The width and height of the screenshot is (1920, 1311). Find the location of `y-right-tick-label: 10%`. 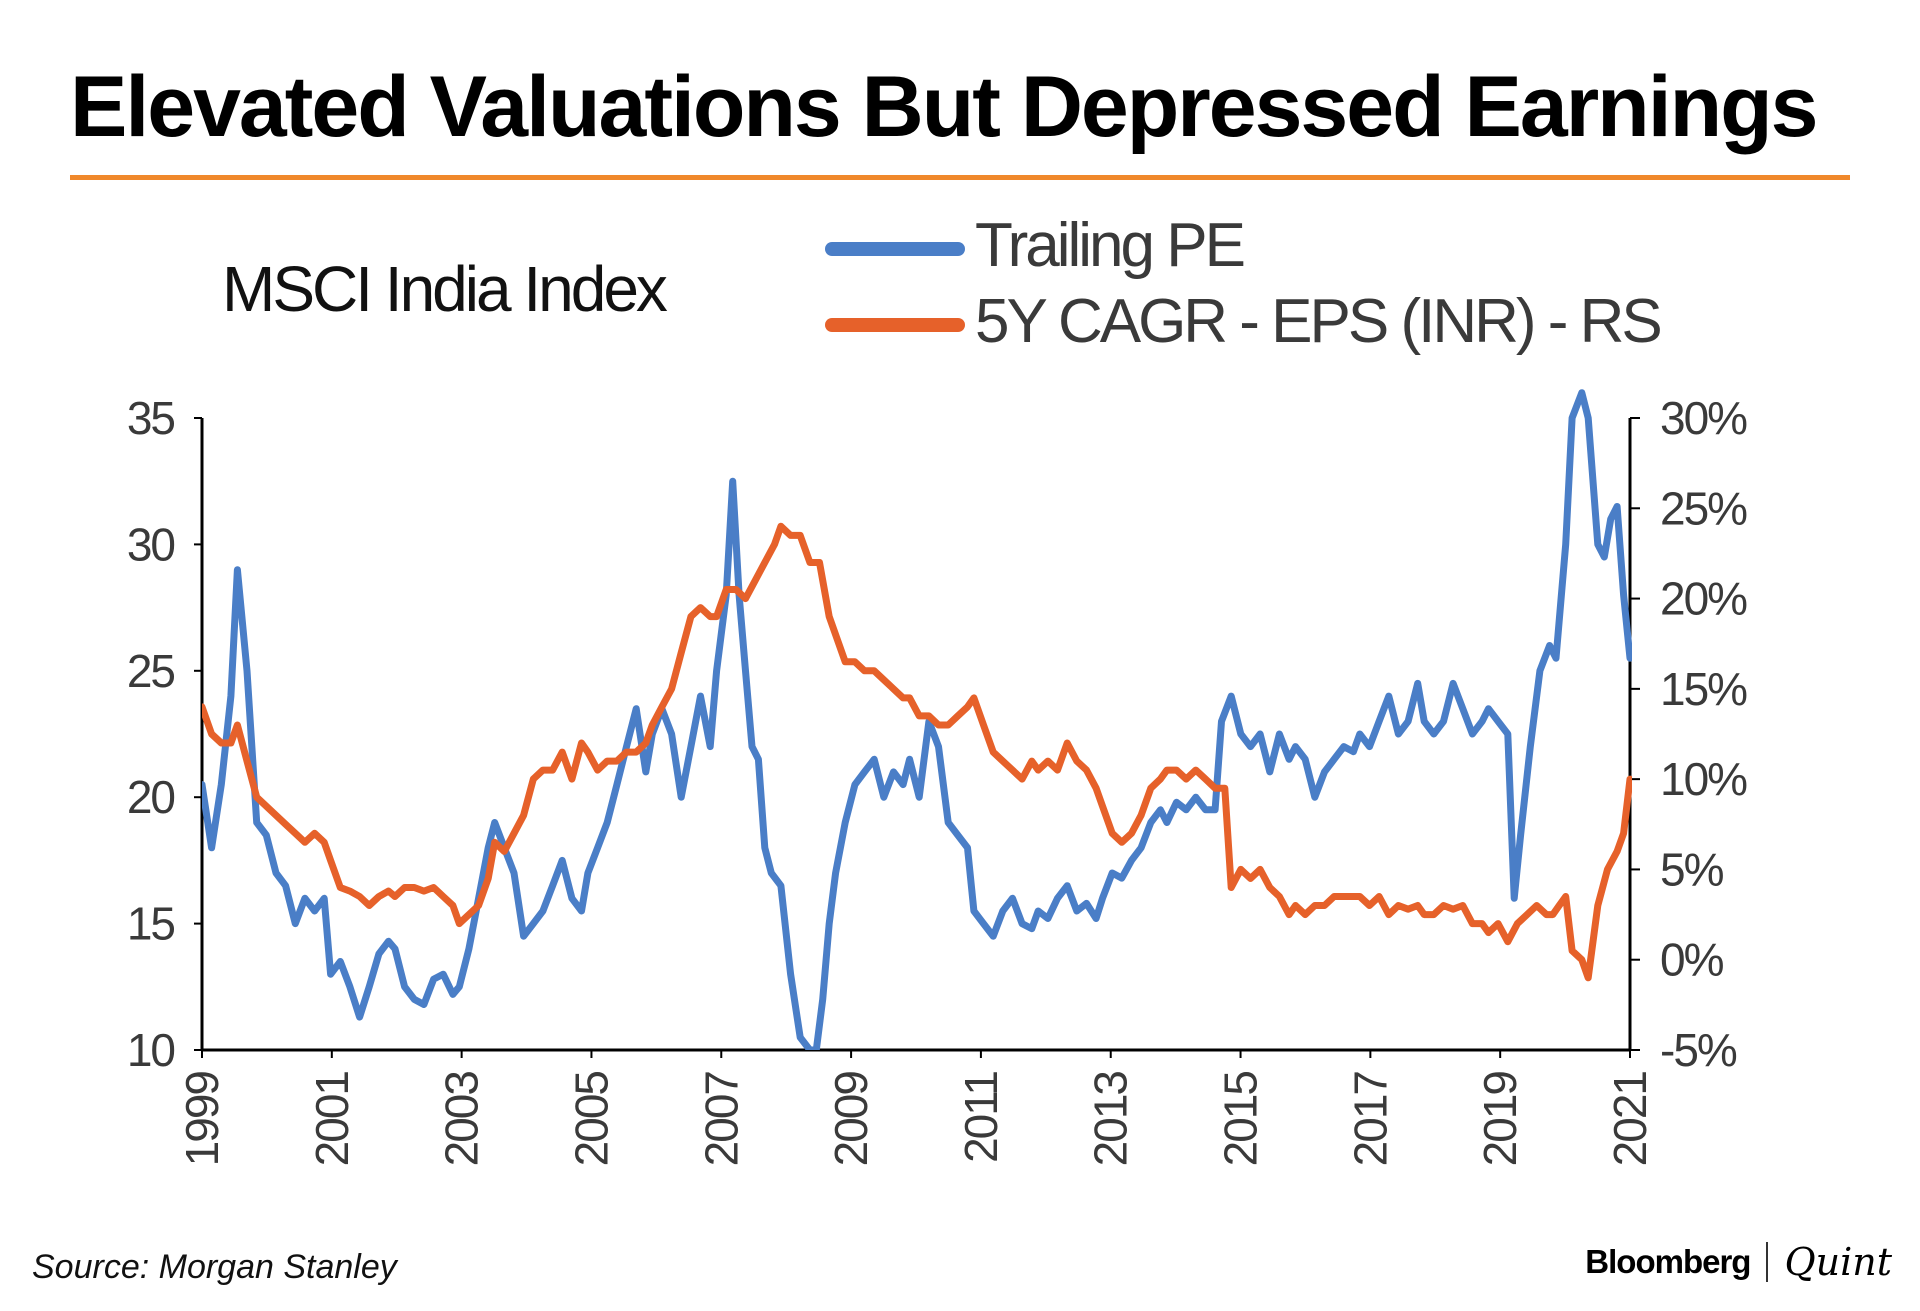

y-right-tick-label: 10% is located at coordinates (1703, 779).